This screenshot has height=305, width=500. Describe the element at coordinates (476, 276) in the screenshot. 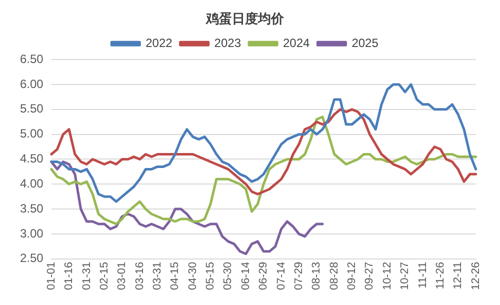

I see `x-tick-label: 12-26` at that location.